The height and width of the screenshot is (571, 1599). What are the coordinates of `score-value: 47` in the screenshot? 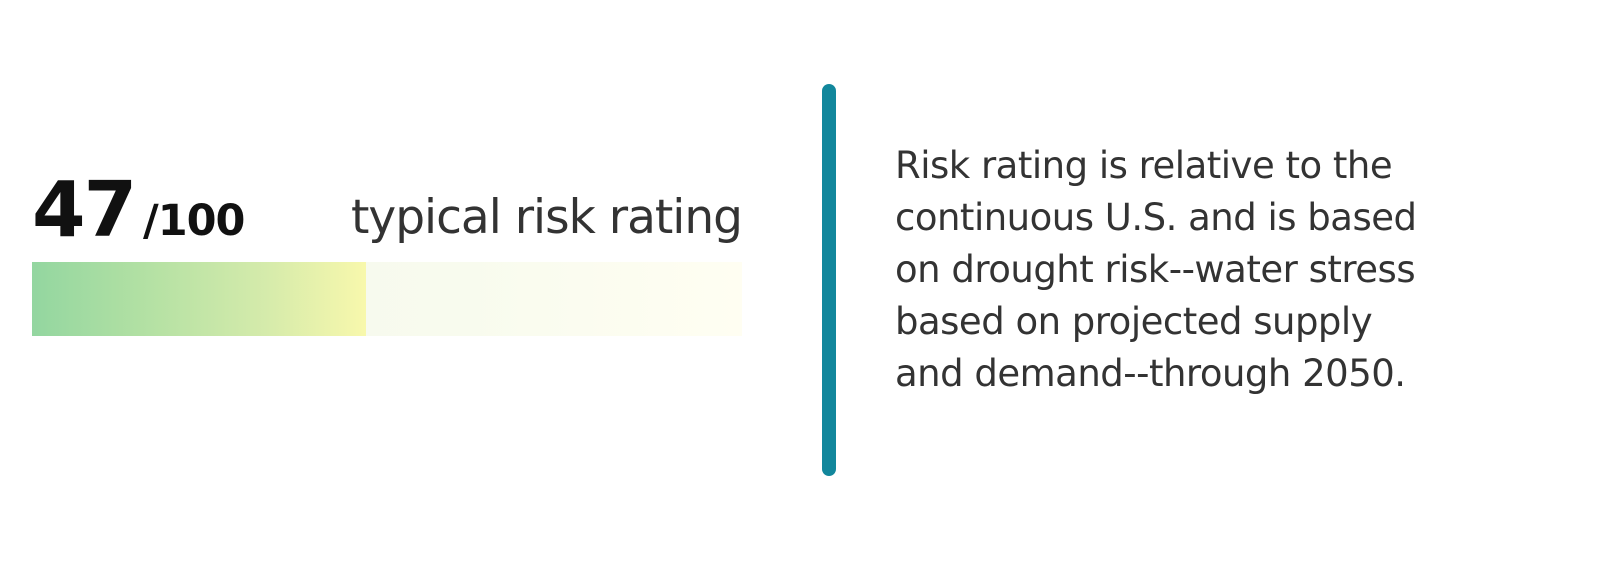 It's located at (84, 210).